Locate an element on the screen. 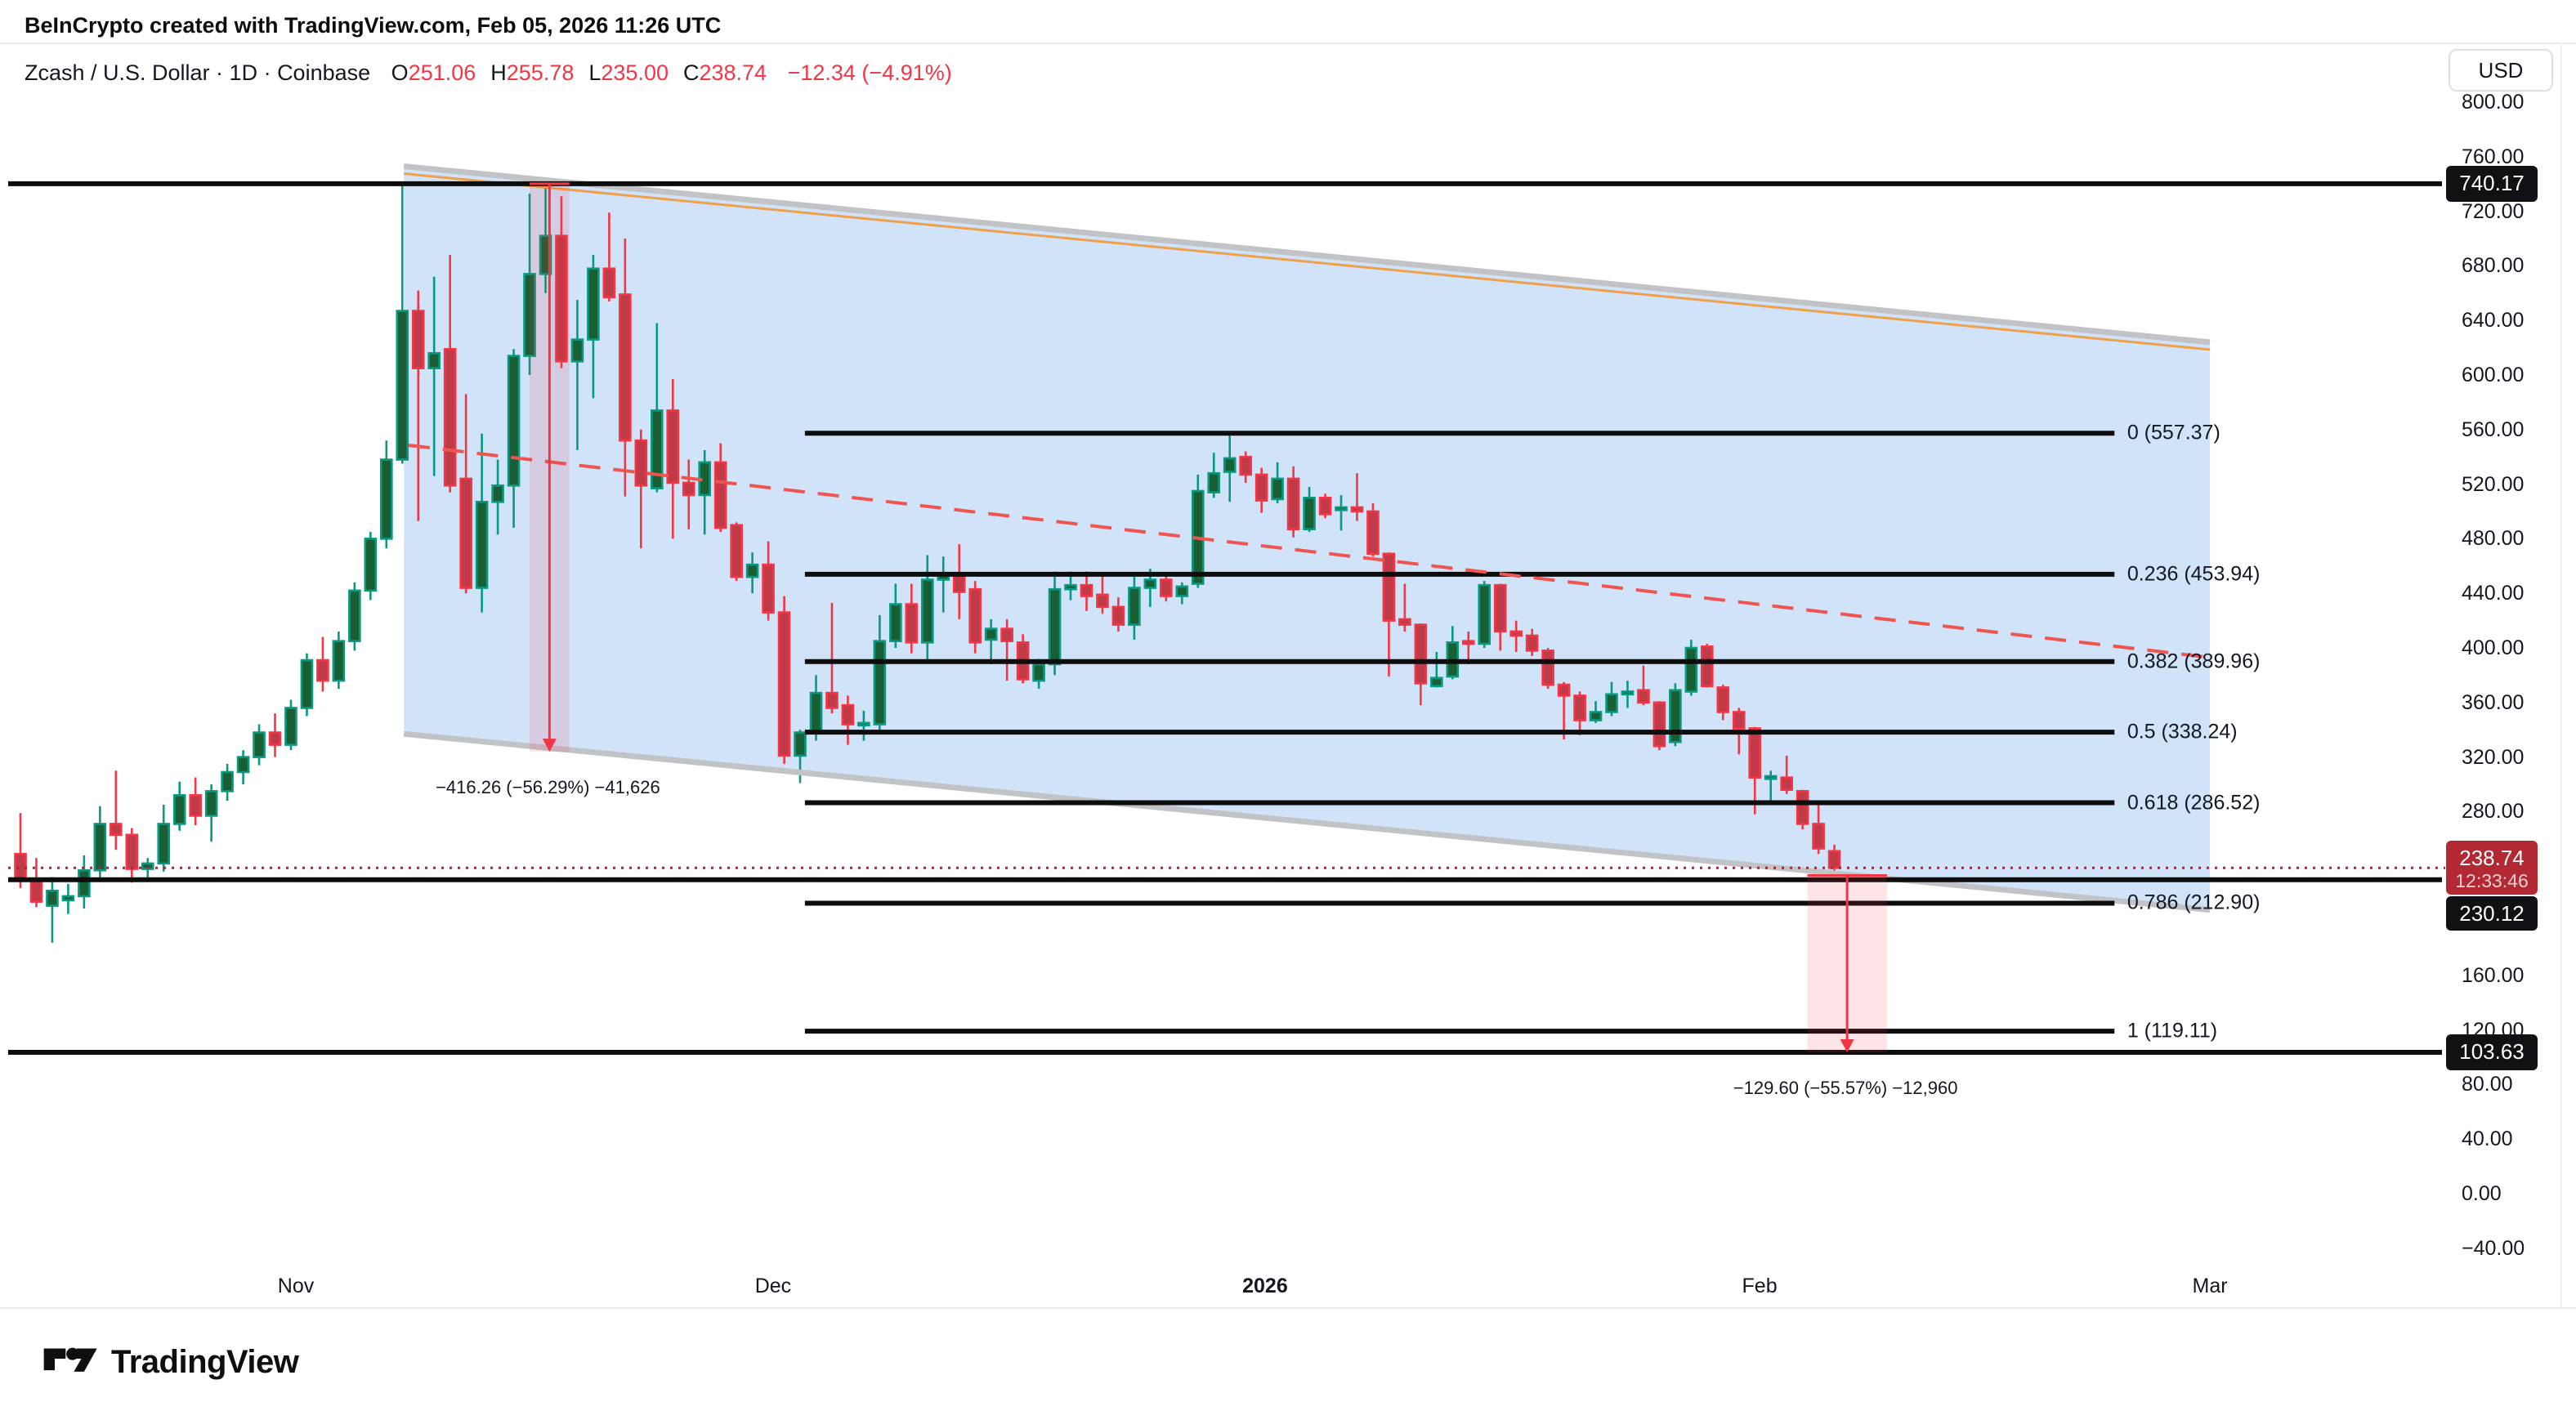 Image resolution: width=2576 pixels, height=1402 pixels. price-tick-label: 160.00 is located at coordinates (2493, 975).